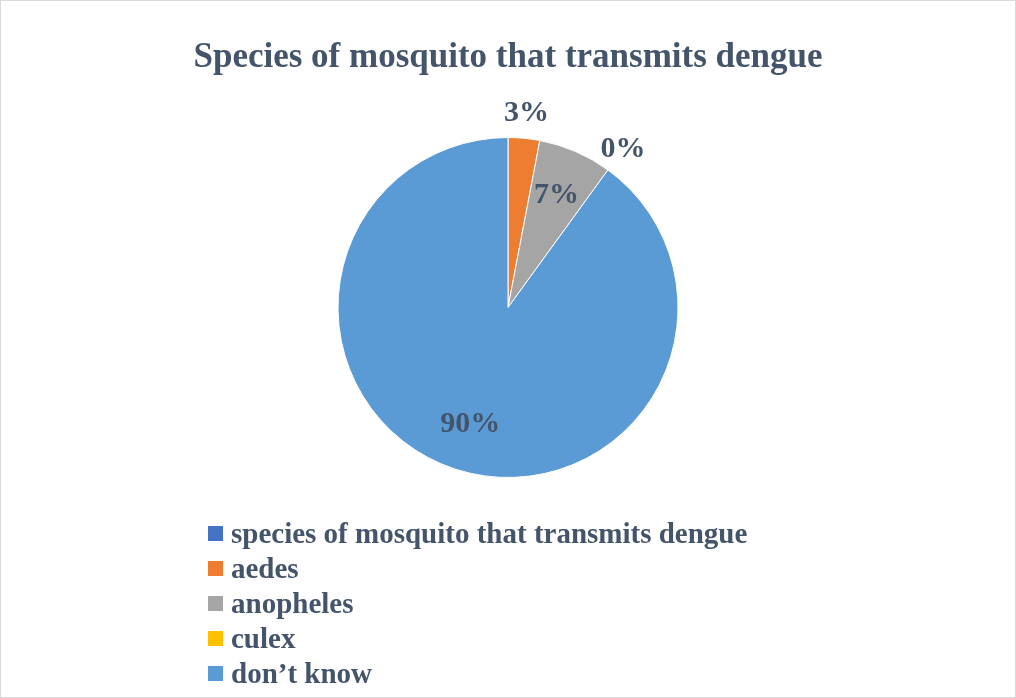 This screenshot has width=1016, height=698. Describe the element at coordinates (263, 638) in the screenshot. I see `legend-label: culex` at that location.